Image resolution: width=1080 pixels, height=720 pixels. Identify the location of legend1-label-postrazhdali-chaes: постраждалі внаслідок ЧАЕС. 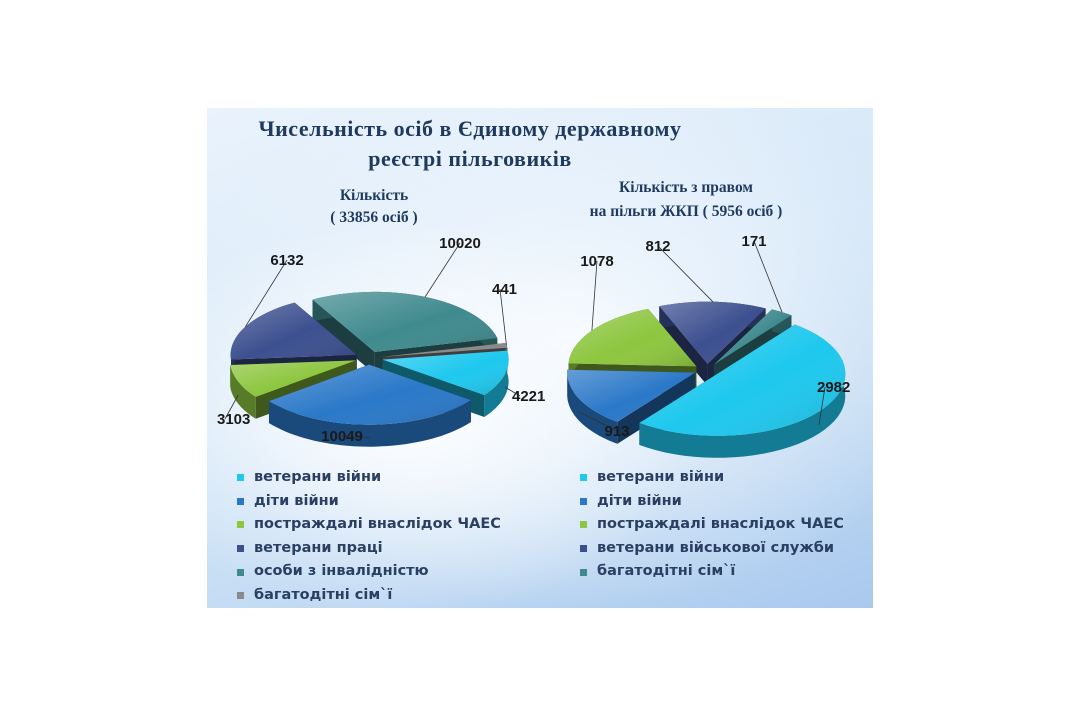
(377, 524).